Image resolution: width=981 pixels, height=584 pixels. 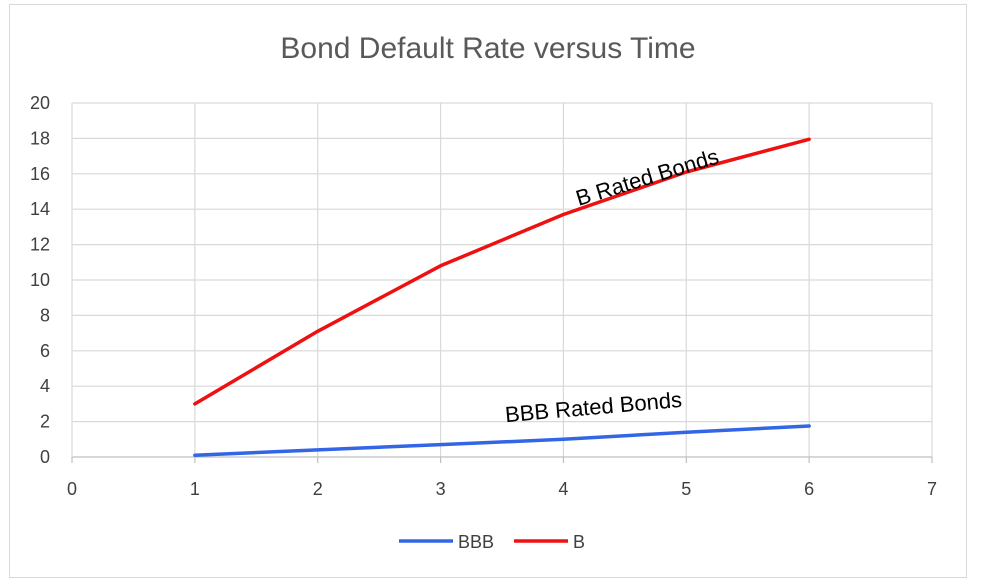 What do you see at coordinates (318, 489) in the screenshot?
I see `x-tick-label: 2` at bounding box center [318, 489].